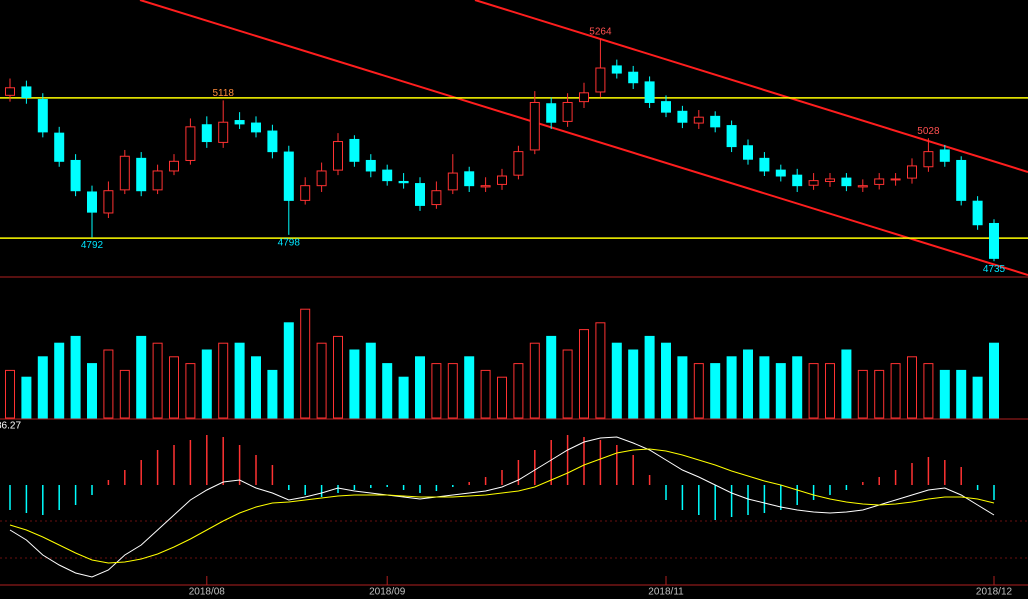  What do you see at coordinates (600, 32) in the screenshot?
I see `high-label: 5264` at bounding box center [600, 32].